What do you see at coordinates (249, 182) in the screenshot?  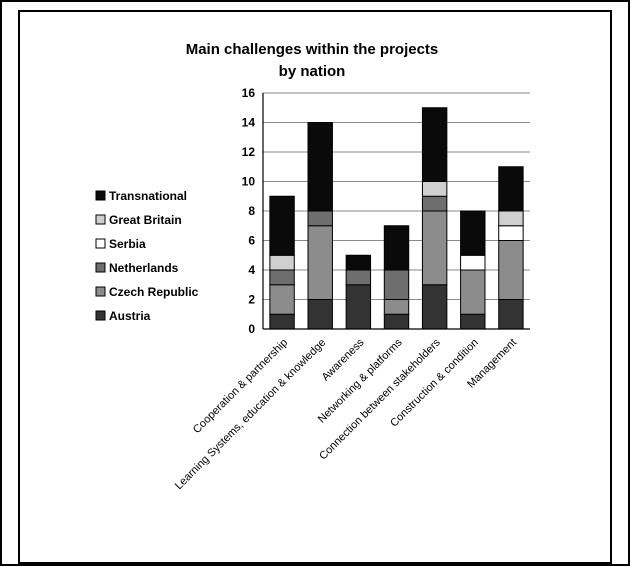 I see `y-tick-label: 10` at bounding box center [249, 182].